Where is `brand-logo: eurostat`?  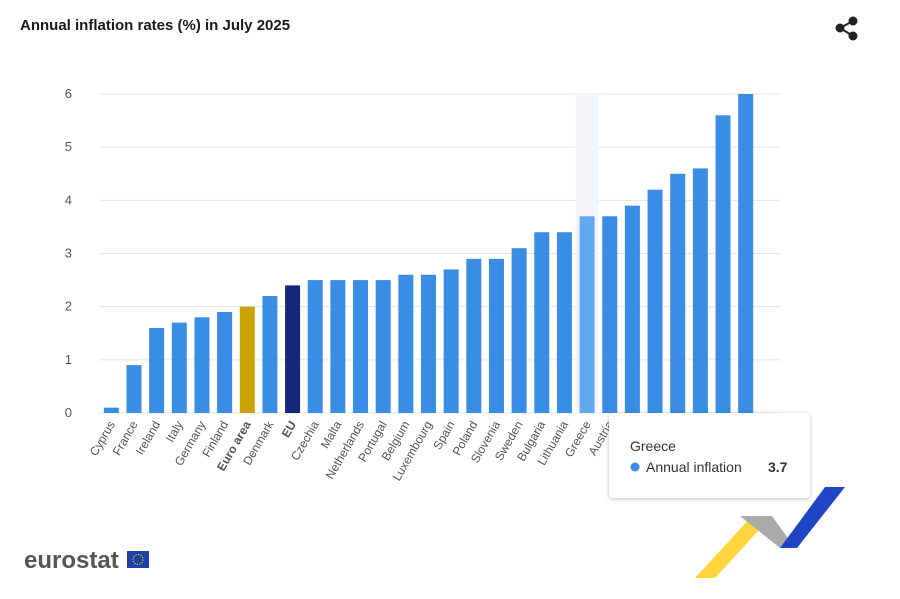
brand-logo: eurostat is located at coordinates (71, 560).